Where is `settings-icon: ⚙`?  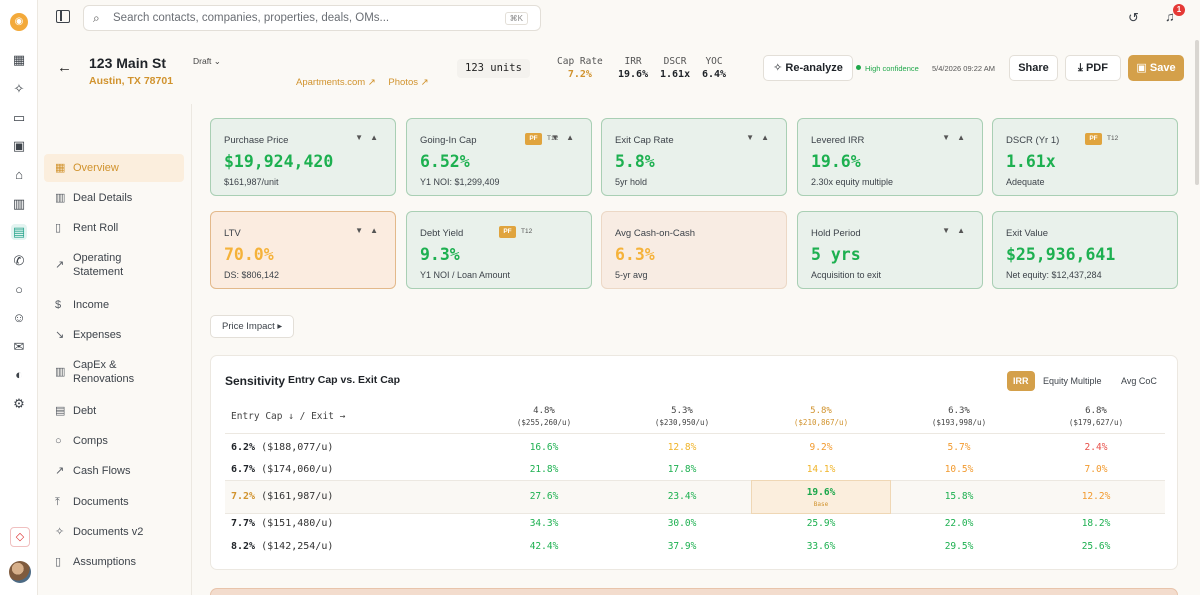 settings-icon: ⚙ is located at coordinates (19, 403).